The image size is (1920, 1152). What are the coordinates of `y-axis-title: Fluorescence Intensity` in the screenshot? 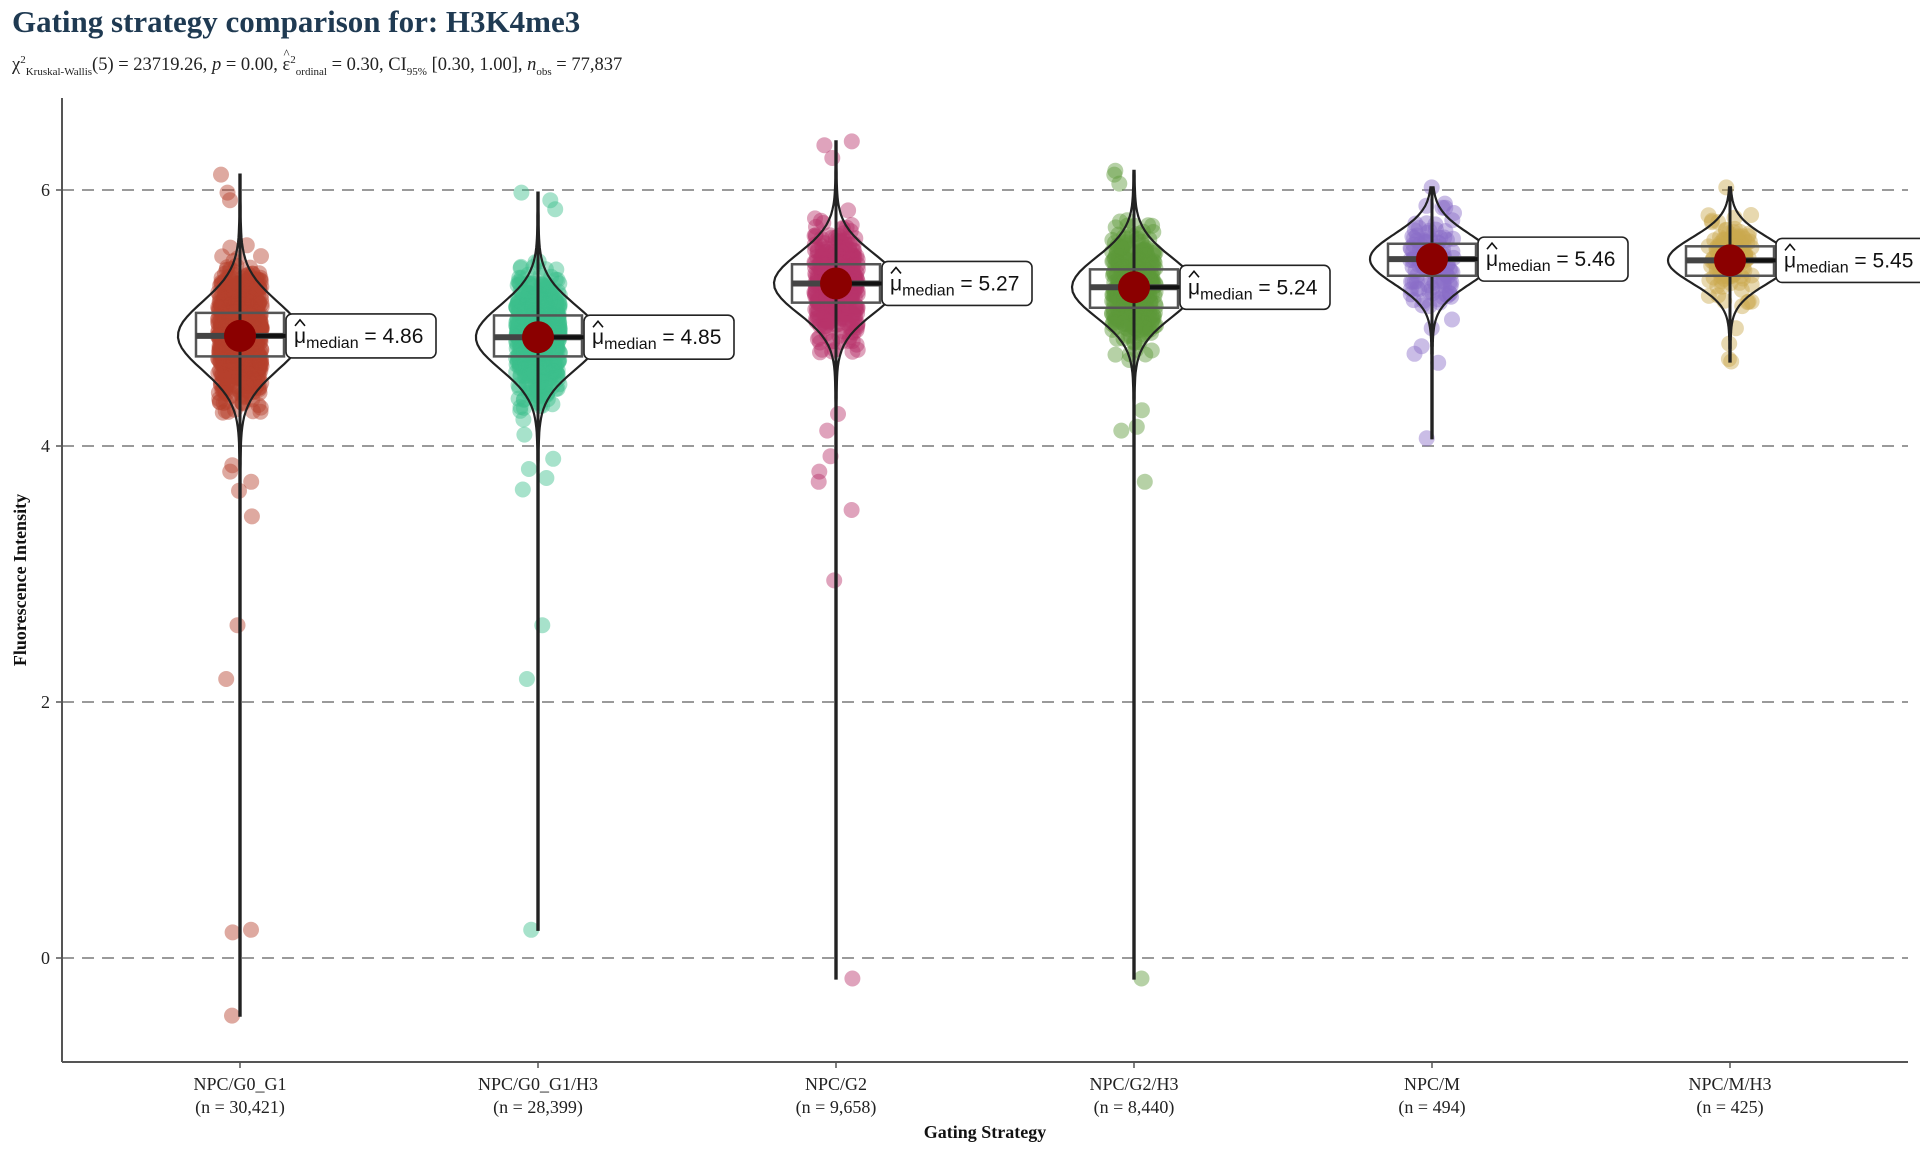 It's located at (20, 580).